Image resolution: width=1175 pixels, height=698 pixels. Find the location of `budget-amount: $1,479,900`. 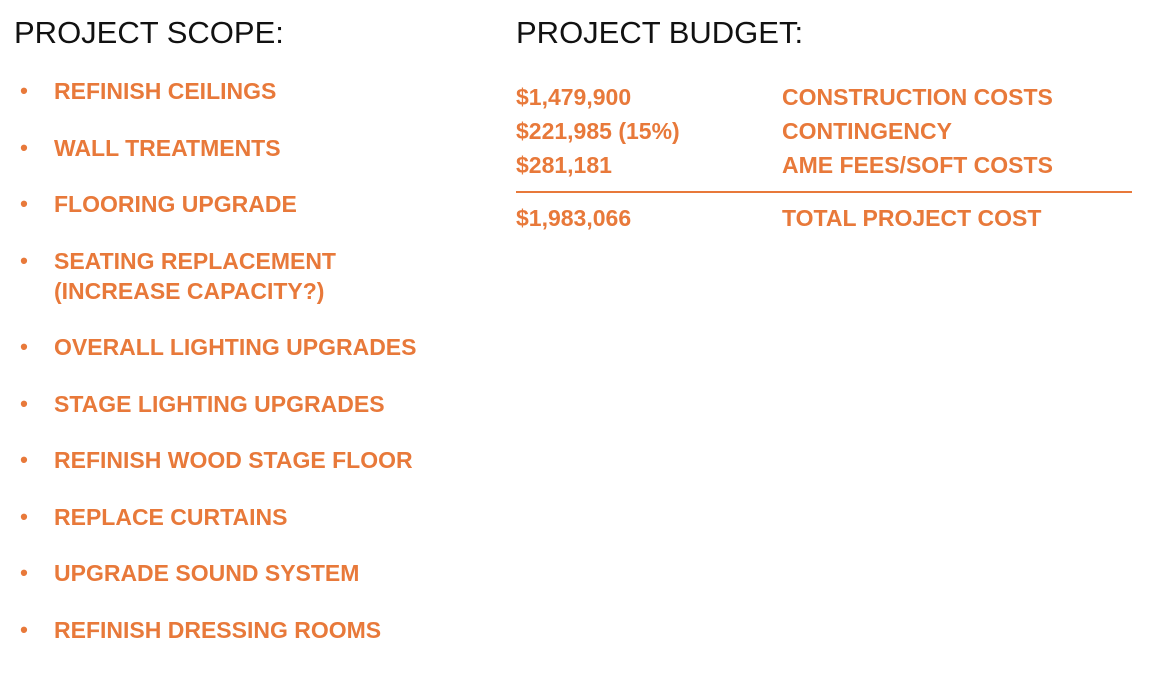

budget-amount: $1,479,900 is located at coordinates (574, 97).